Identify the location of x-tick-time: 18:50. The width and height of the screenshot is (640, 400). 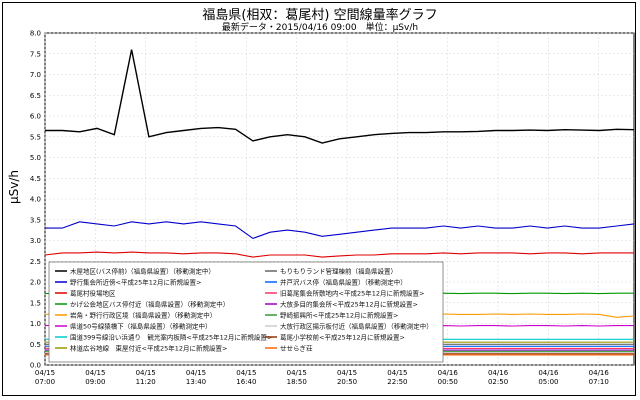
(297, 382).